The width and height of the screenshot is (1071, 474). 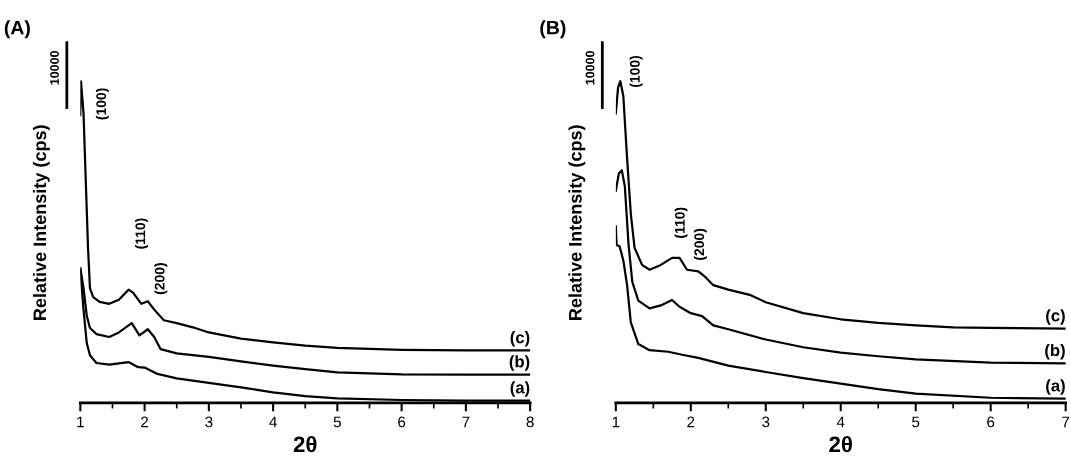 I want to click on chart-title: (B), so click(x=553, y=29).